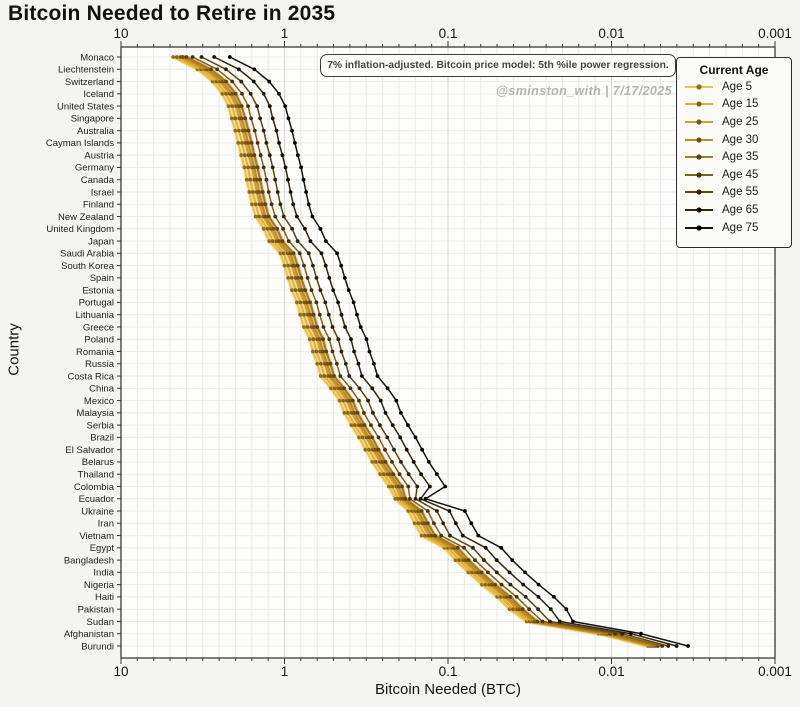  What do you see at coordinates (97, 511) in the screenshot?
I see `country-label: Ukraine` at bounding box center [97, 511].